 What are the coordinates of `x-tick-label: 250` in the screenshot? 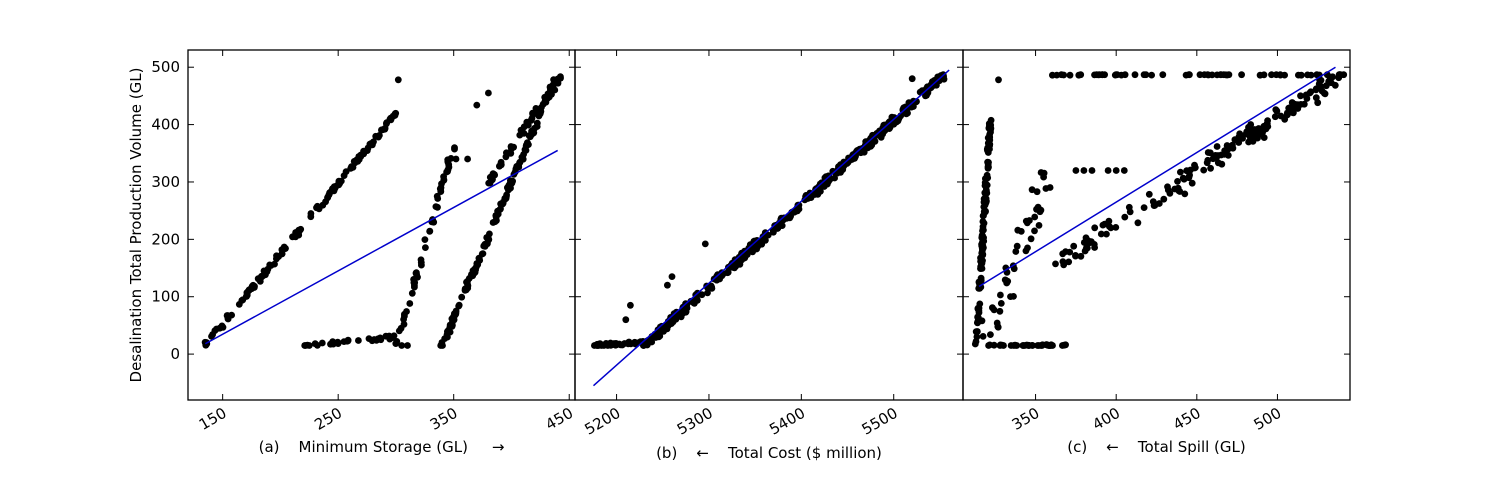 It's located at (328, 419).